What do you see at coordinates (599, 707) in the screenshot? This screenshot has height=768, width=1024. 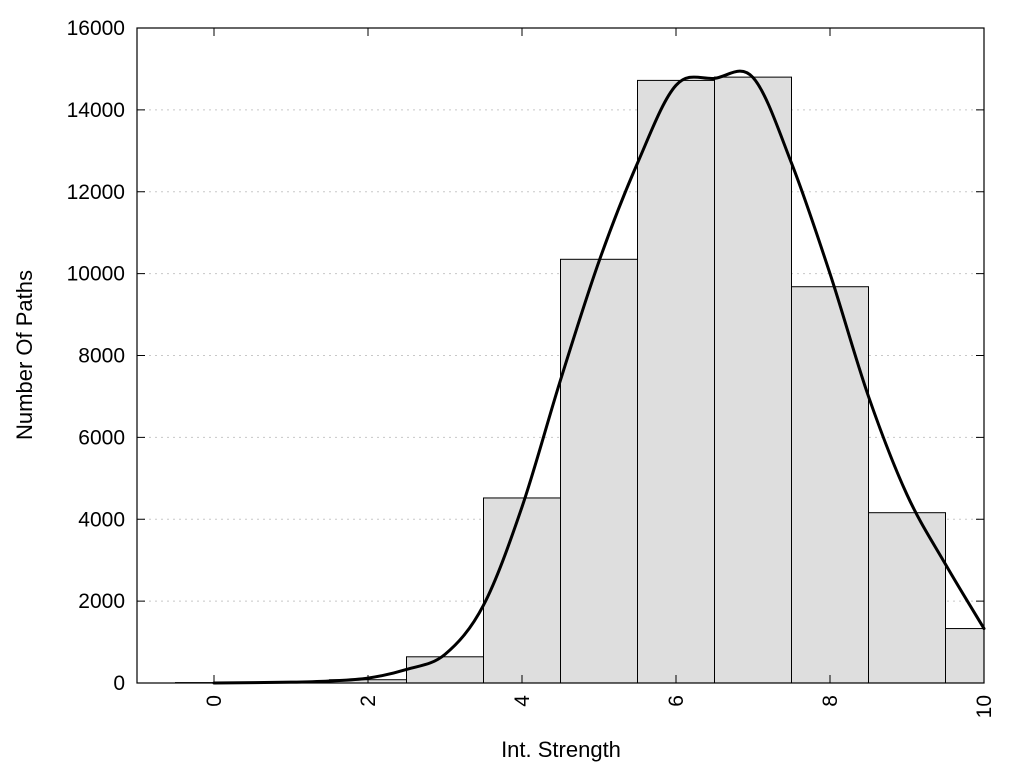 I see `x-tick-labels: 0 2 4 6 8 10` at bounding box center [599, 707].